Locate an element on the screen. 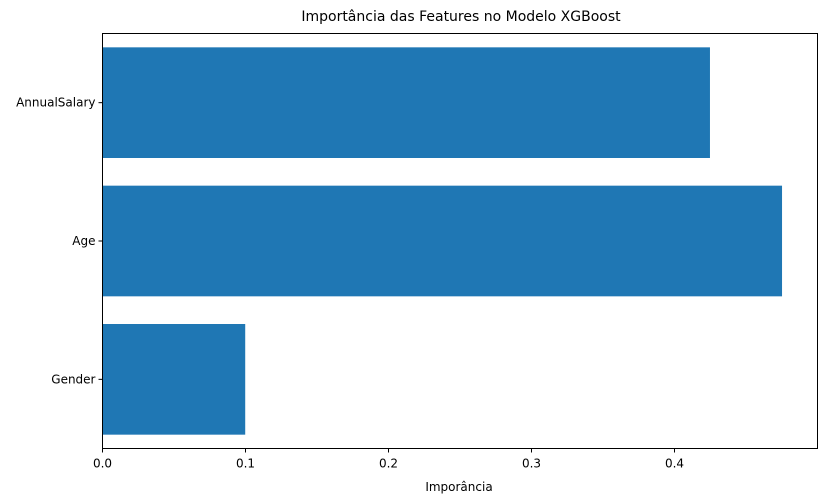 The image size is (822, 501). x-axis-ticks: 0.0 0.1 0.2 0.3 0.4 is located at coordinates (388, 459).